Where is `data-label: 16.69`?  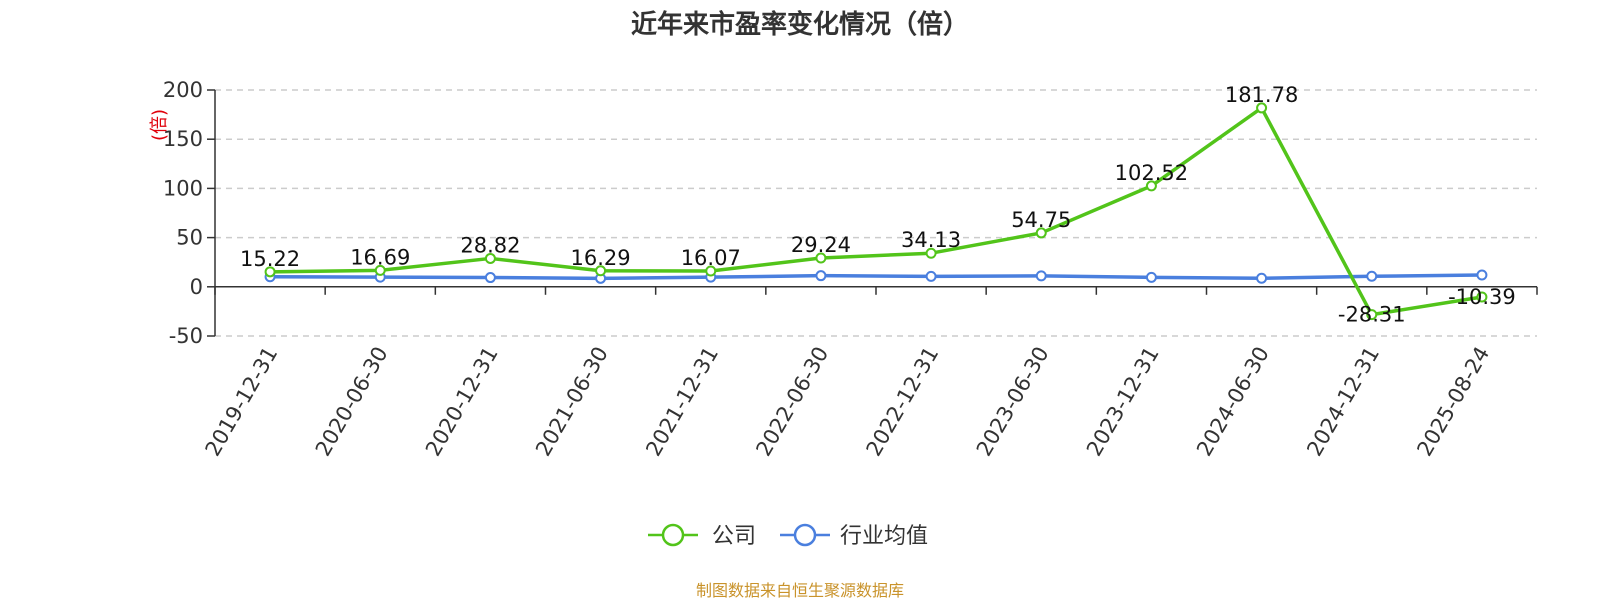
data-label: 16.69 is located at coordinates (380, 257).